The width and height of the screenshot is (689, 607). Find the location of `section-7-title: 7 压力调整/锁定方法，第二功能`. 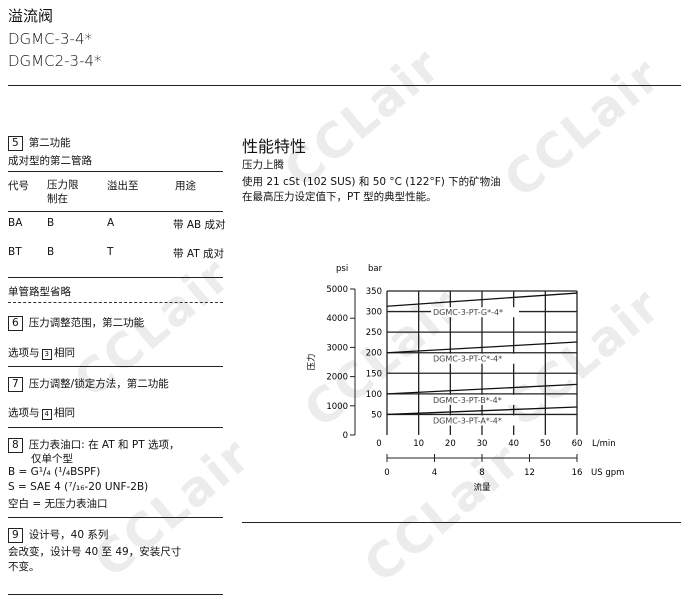

section-7-title: 7 压力调整/锁定方法，第二功能 is located at coordinates (88, 384).